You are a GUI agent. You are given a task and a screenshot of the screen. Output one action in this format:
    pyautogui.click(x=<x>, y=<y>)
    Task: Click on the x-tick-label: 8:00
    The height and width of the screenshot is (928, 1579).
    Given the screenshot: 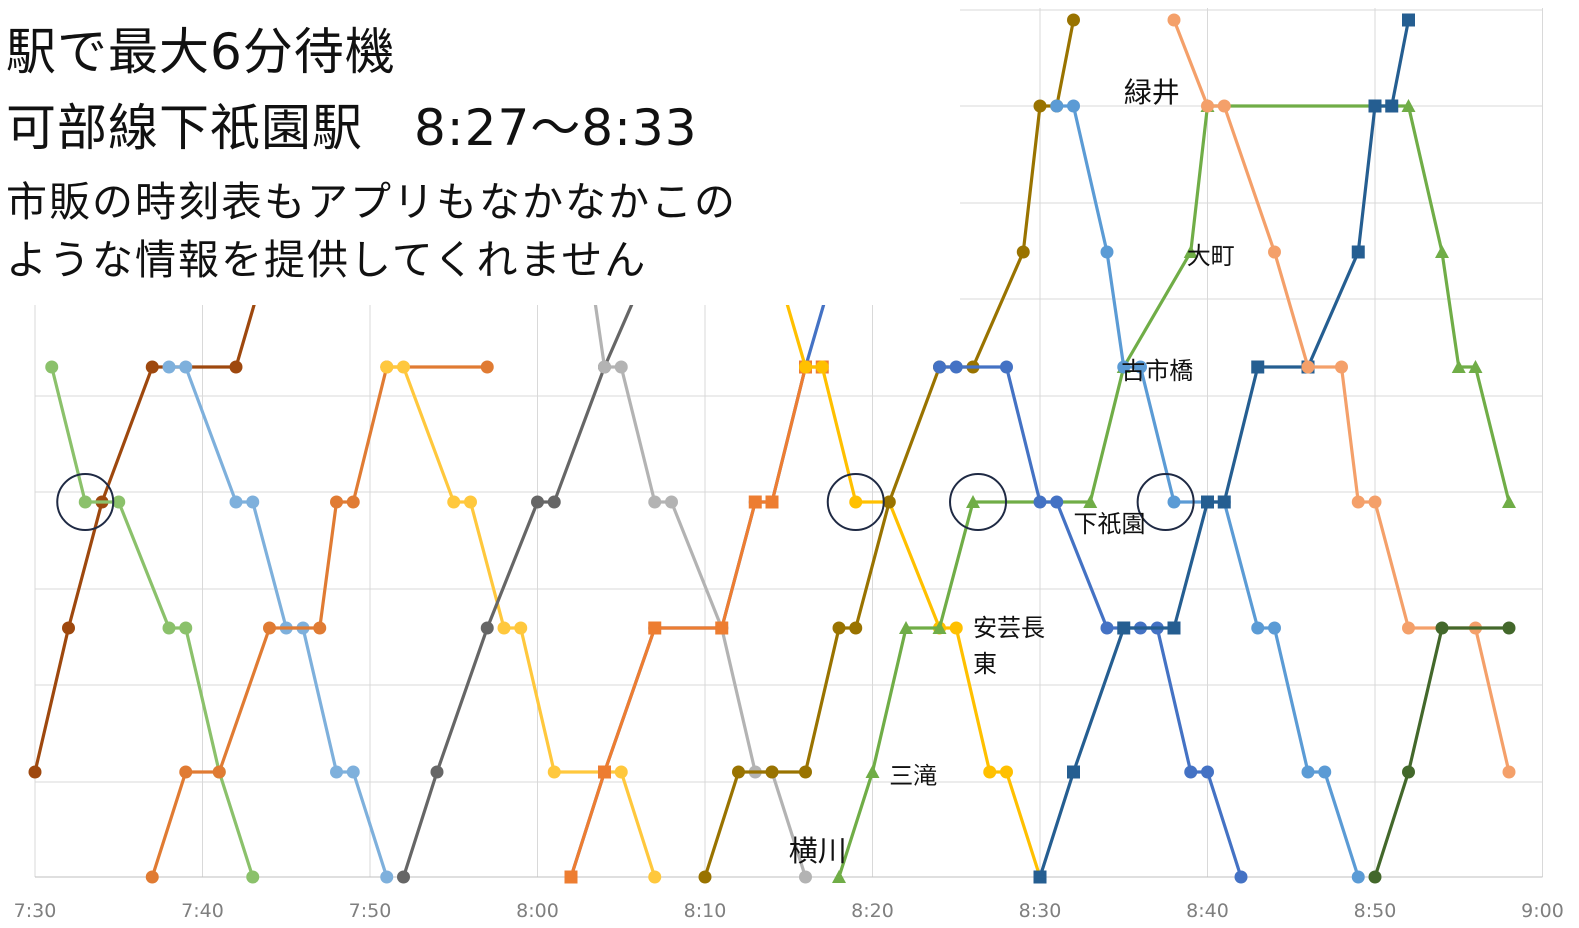 What is the action you would take?
    pyautogui.click(x=537, y=911)
    